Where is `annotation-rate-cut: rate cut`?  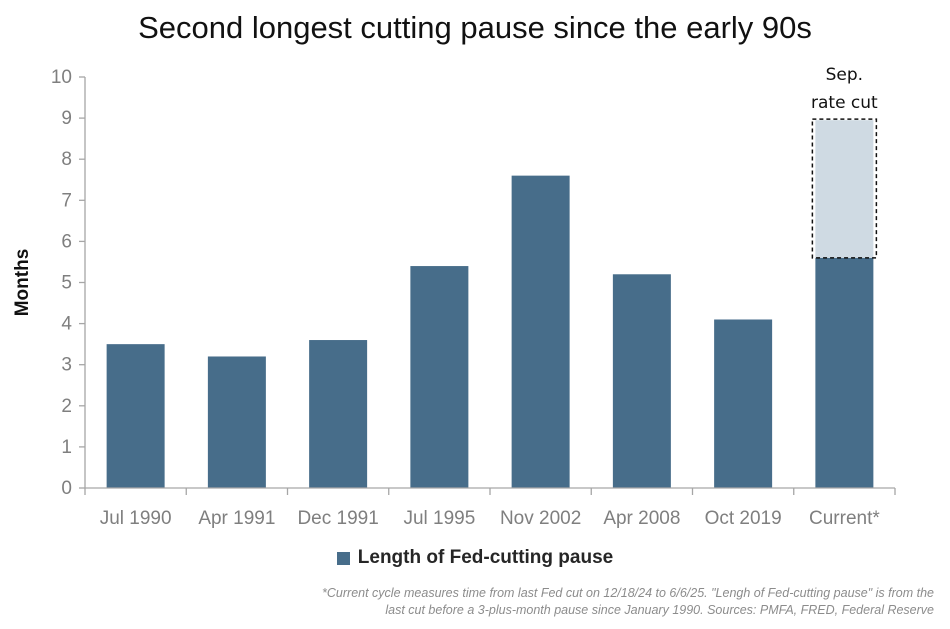 annotation-rate-cut: rate cut is located at coordinates (844, 103).